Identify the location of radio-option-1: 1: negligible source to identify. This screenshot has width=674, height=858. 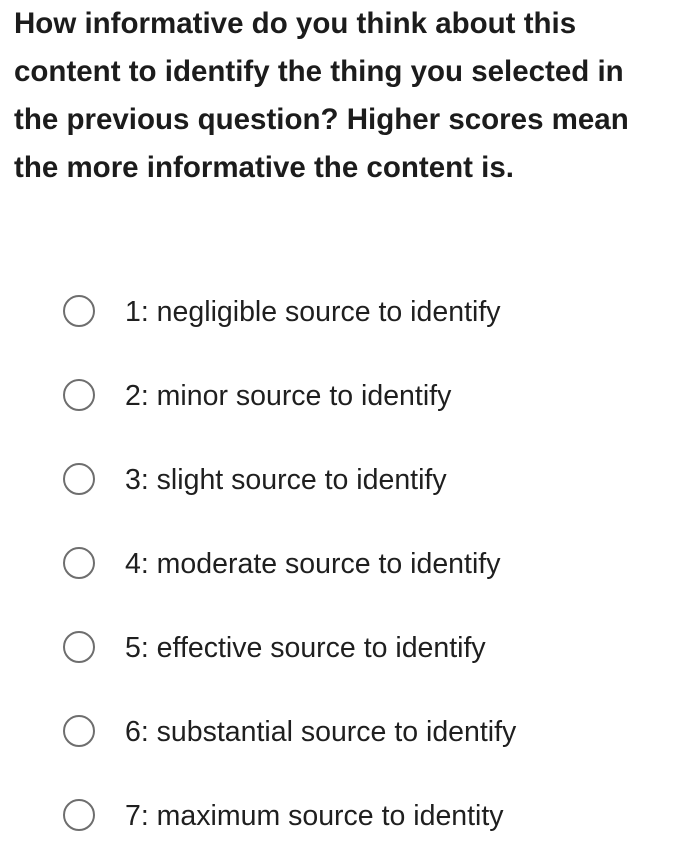
(337, 312).